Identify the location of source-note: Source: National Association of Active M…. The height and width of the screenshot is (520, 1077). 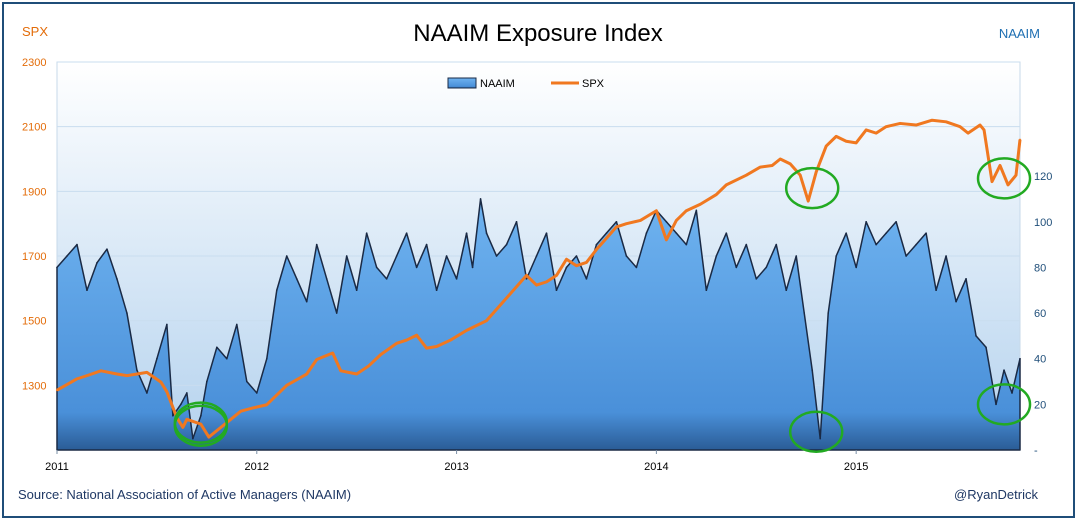
(184, 494).